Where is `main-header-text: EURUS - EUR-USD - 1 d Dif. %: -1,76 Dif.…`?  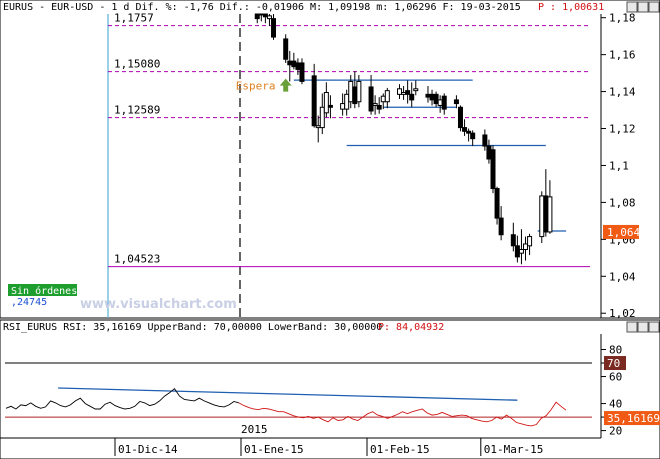 main-header-text: EURUS - EUR-USD - 1 d Dif. %: -1,76 Dif.… is located at coordinates (262, 7).